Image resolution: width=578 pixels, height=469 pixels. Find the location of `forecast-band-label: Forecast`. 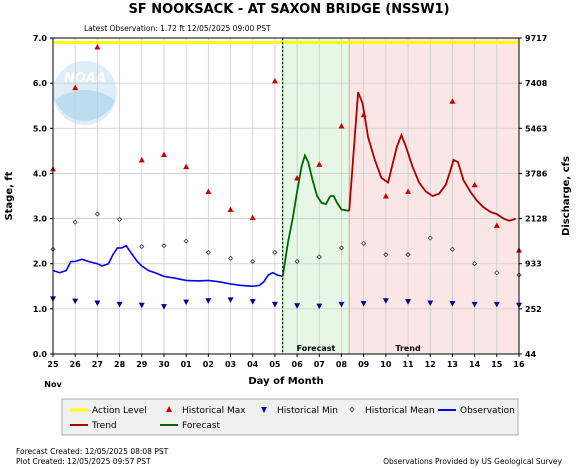

forecast-band-label: Forecast is located at coordinates (316, 348).